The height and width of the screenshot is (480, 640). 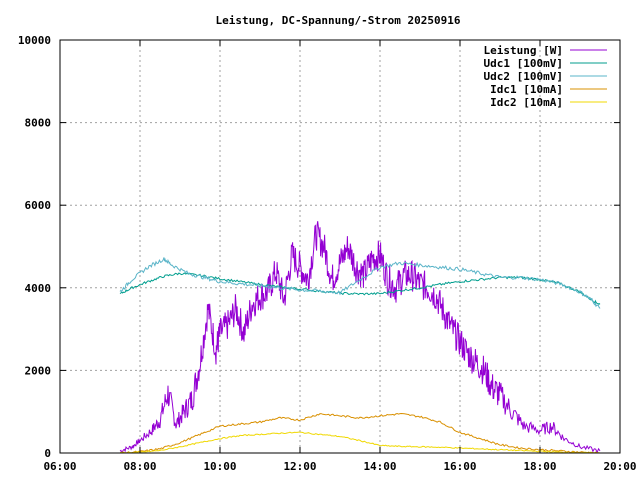 I want to click on x-tick-label: 20:00, so click(x=619, y=466).